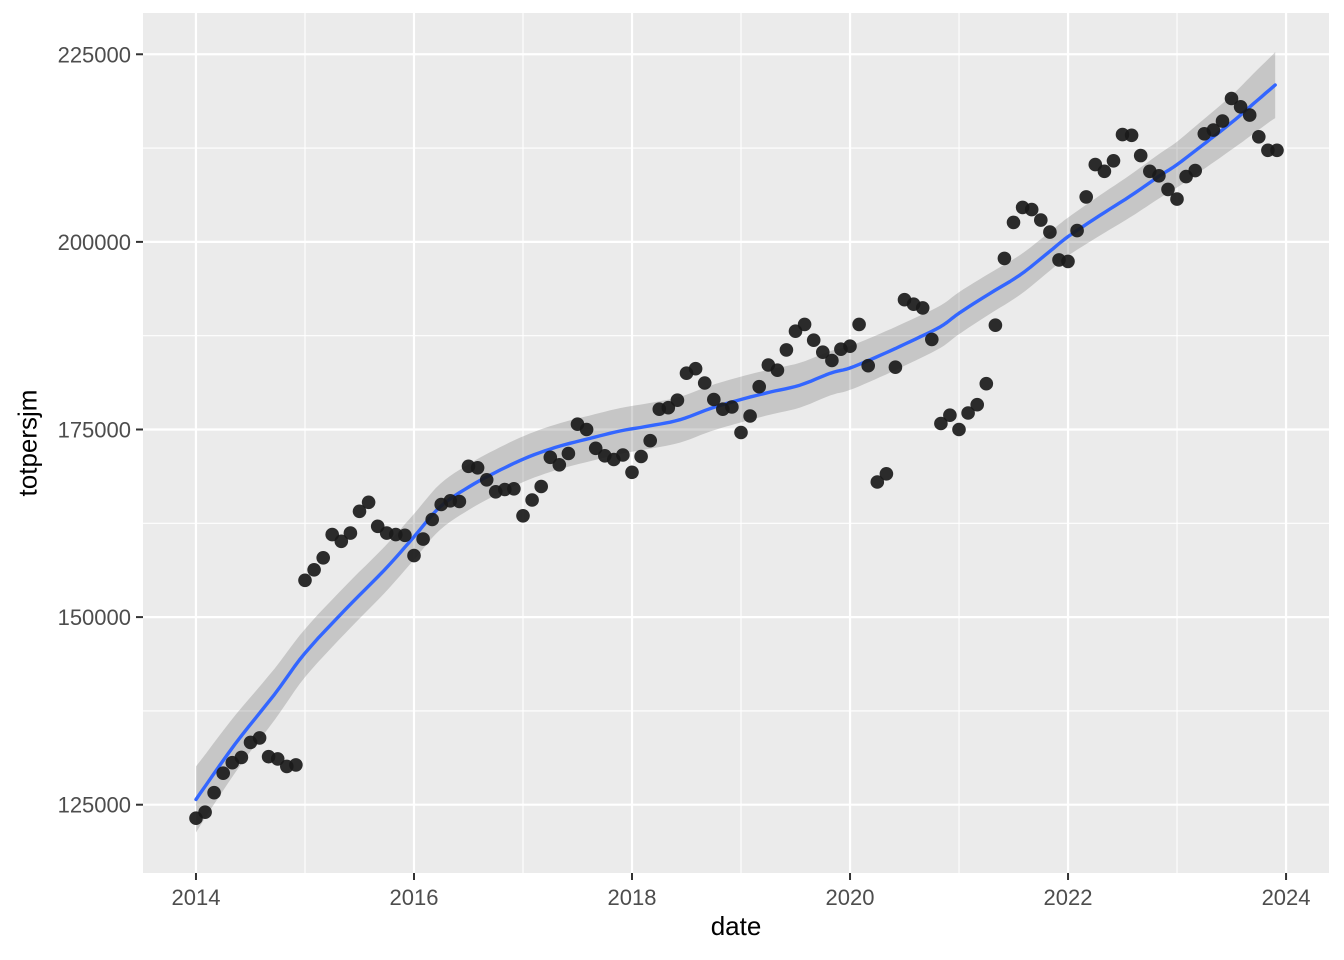  I want to click on x-axis-title: date, so click(736, 926).